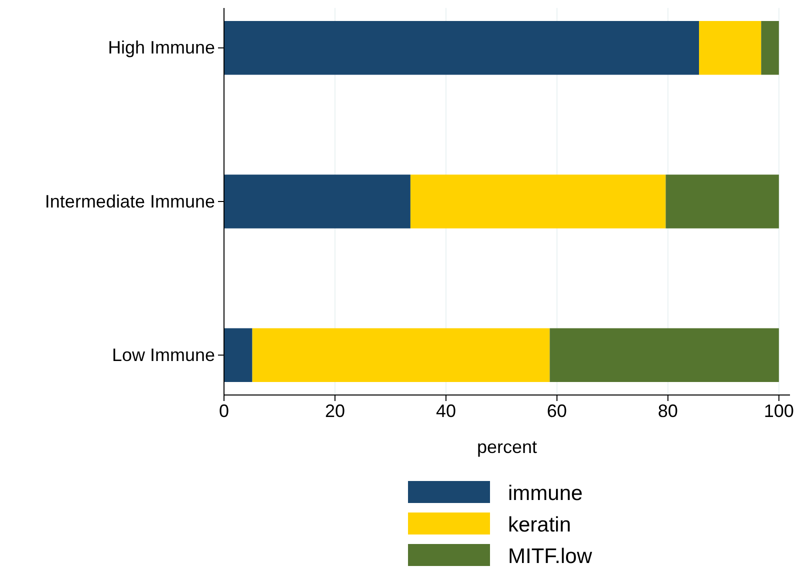 This screenshot has height=574, width=801. I want to click on legend-label: MITF.low, so click(550, 556).